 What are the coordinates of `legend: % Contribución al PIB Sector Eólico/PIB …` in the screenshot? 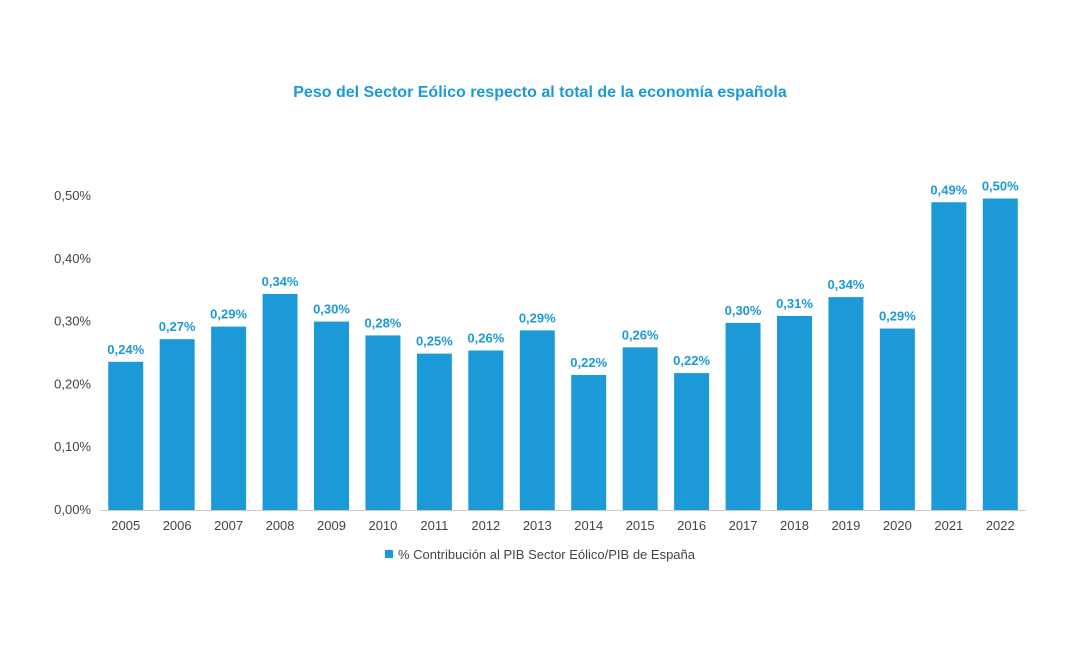 It's located at (540, 554).